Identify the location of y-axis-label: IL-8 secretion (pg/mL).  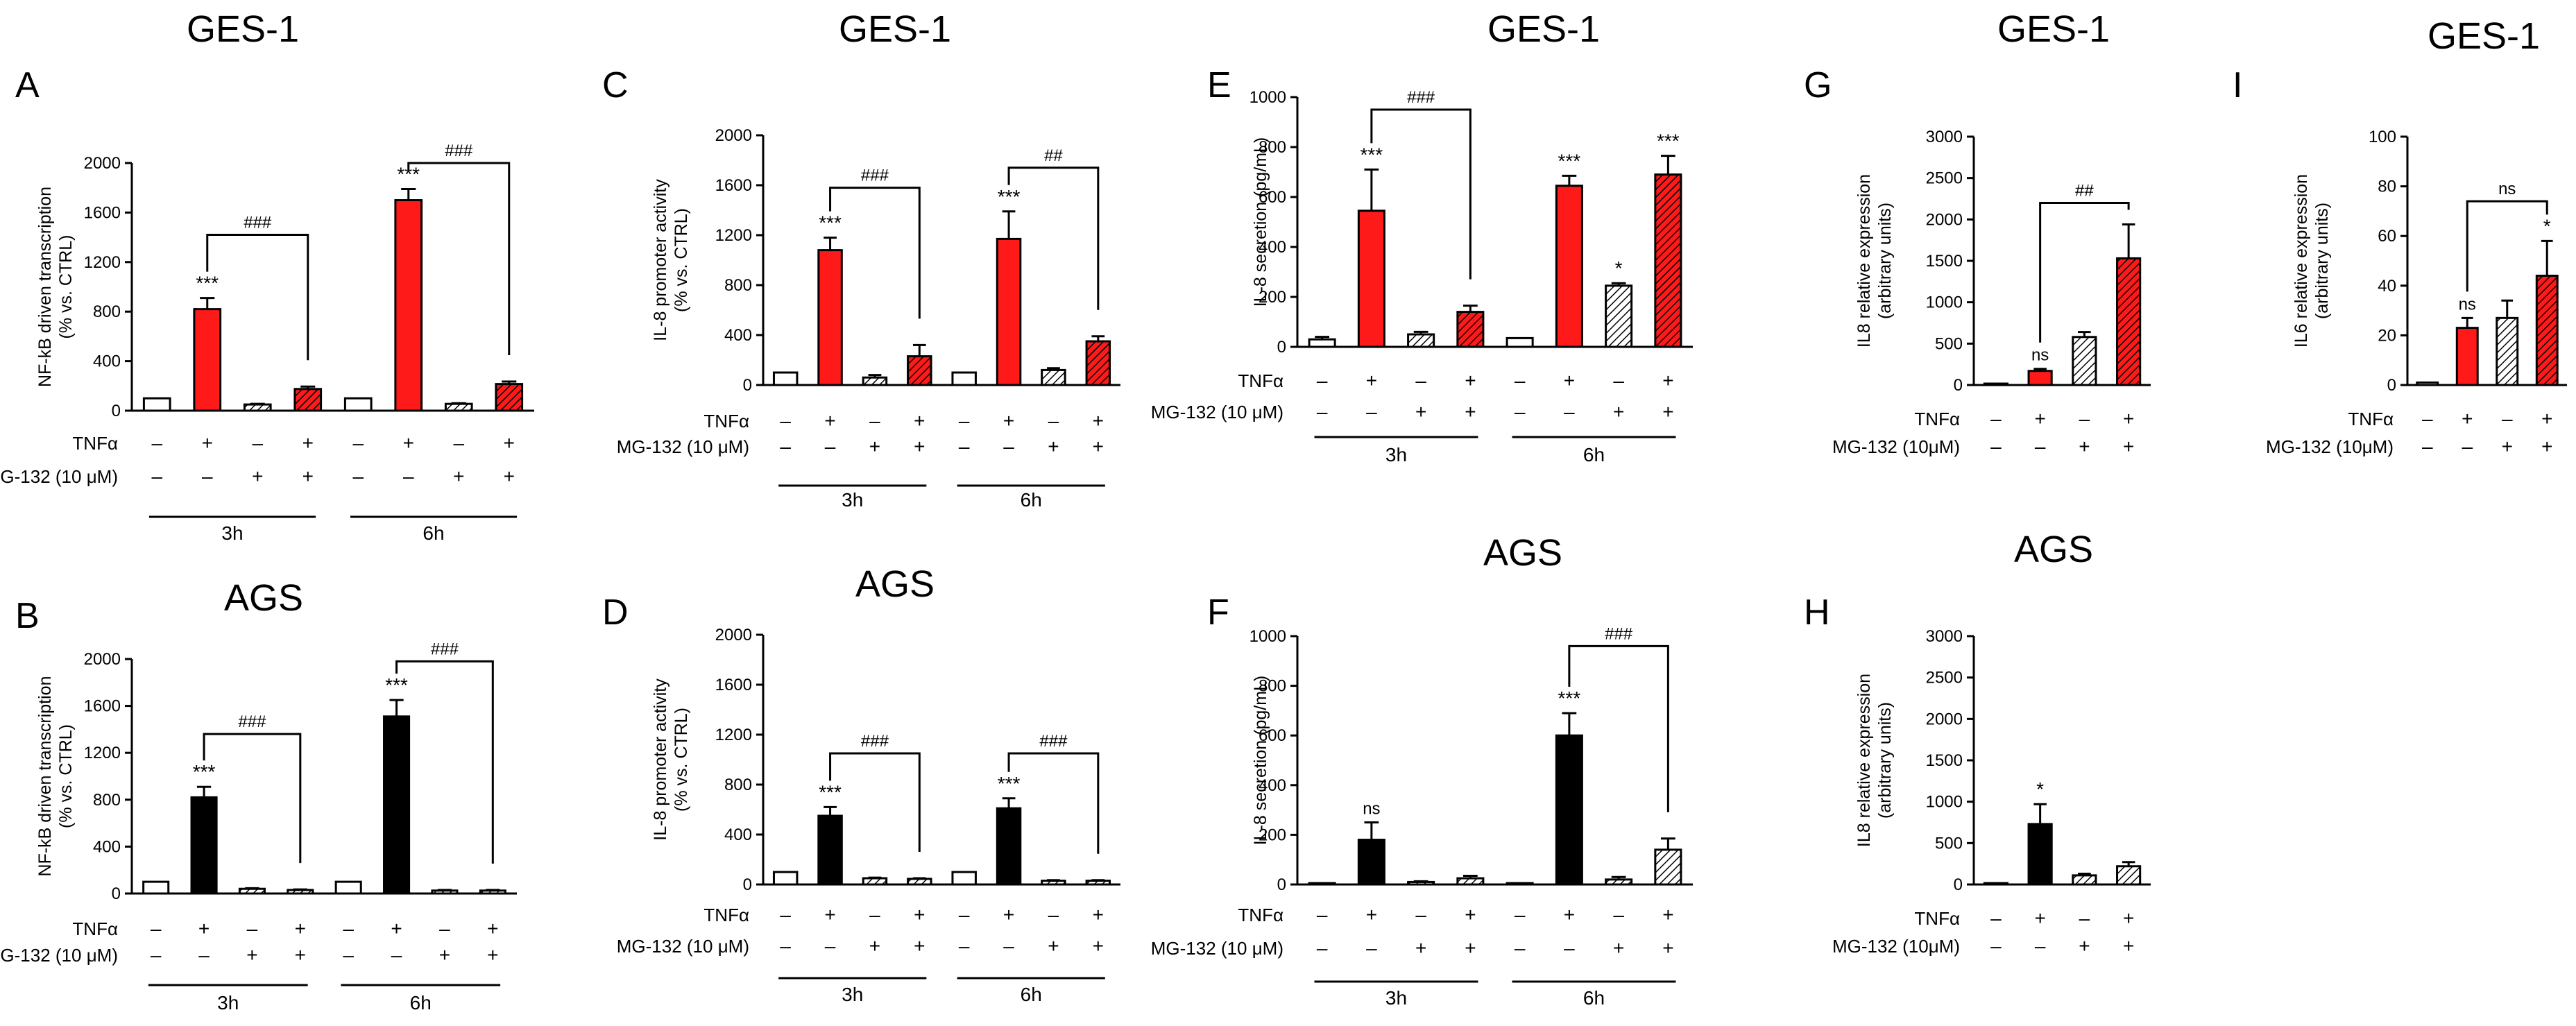
(1260, 222).